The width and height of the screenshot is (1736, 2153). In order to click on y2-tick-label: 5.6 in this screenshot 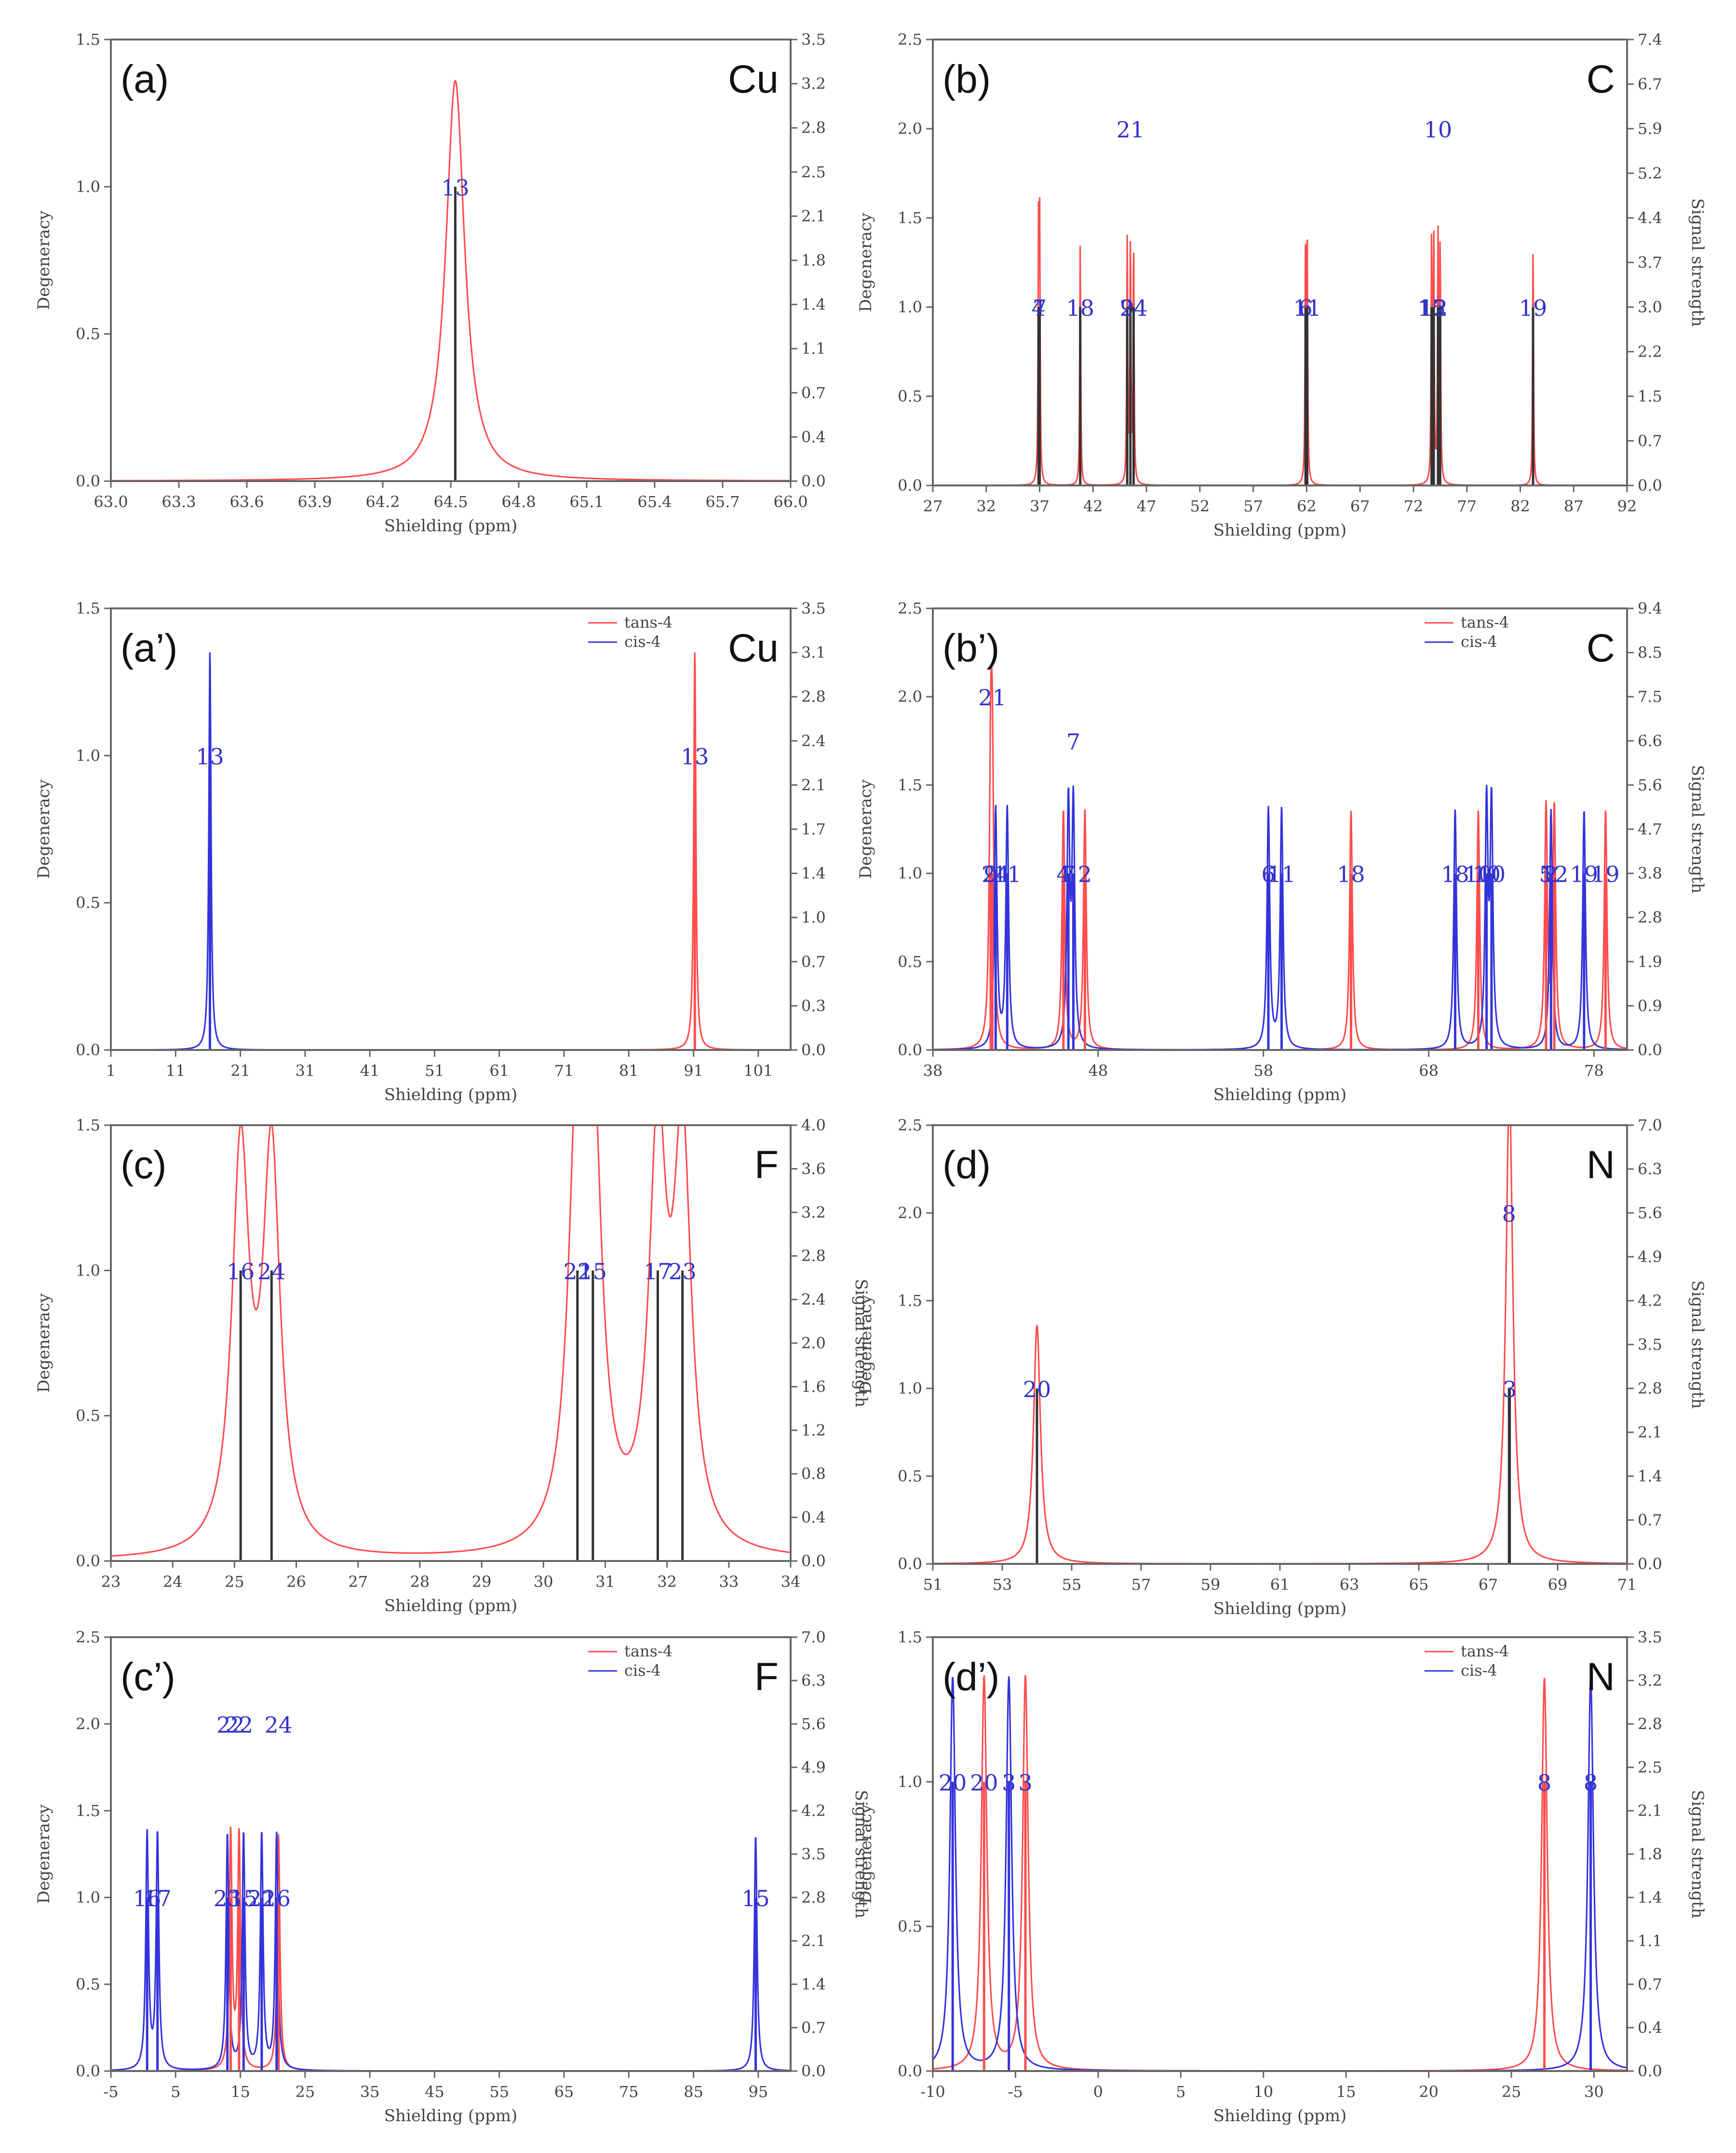, I will do `click(813, 1724)`.